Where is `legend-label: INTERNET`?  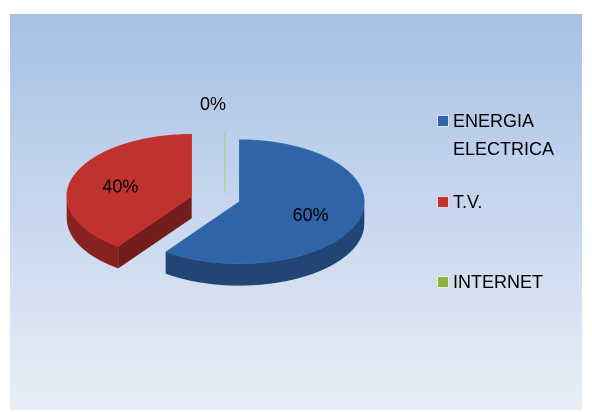
legend-label: INTERNET is located at coordinates (498, 282).